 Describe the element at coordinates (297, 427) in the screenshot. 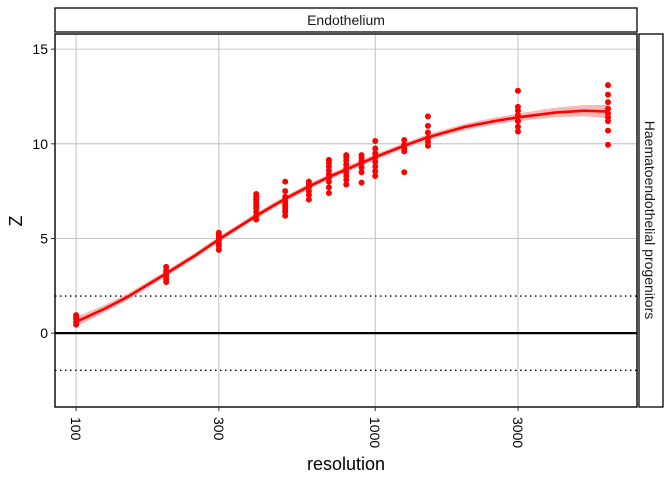

I see `x-axis: 100 300 1000 3000` at that location.